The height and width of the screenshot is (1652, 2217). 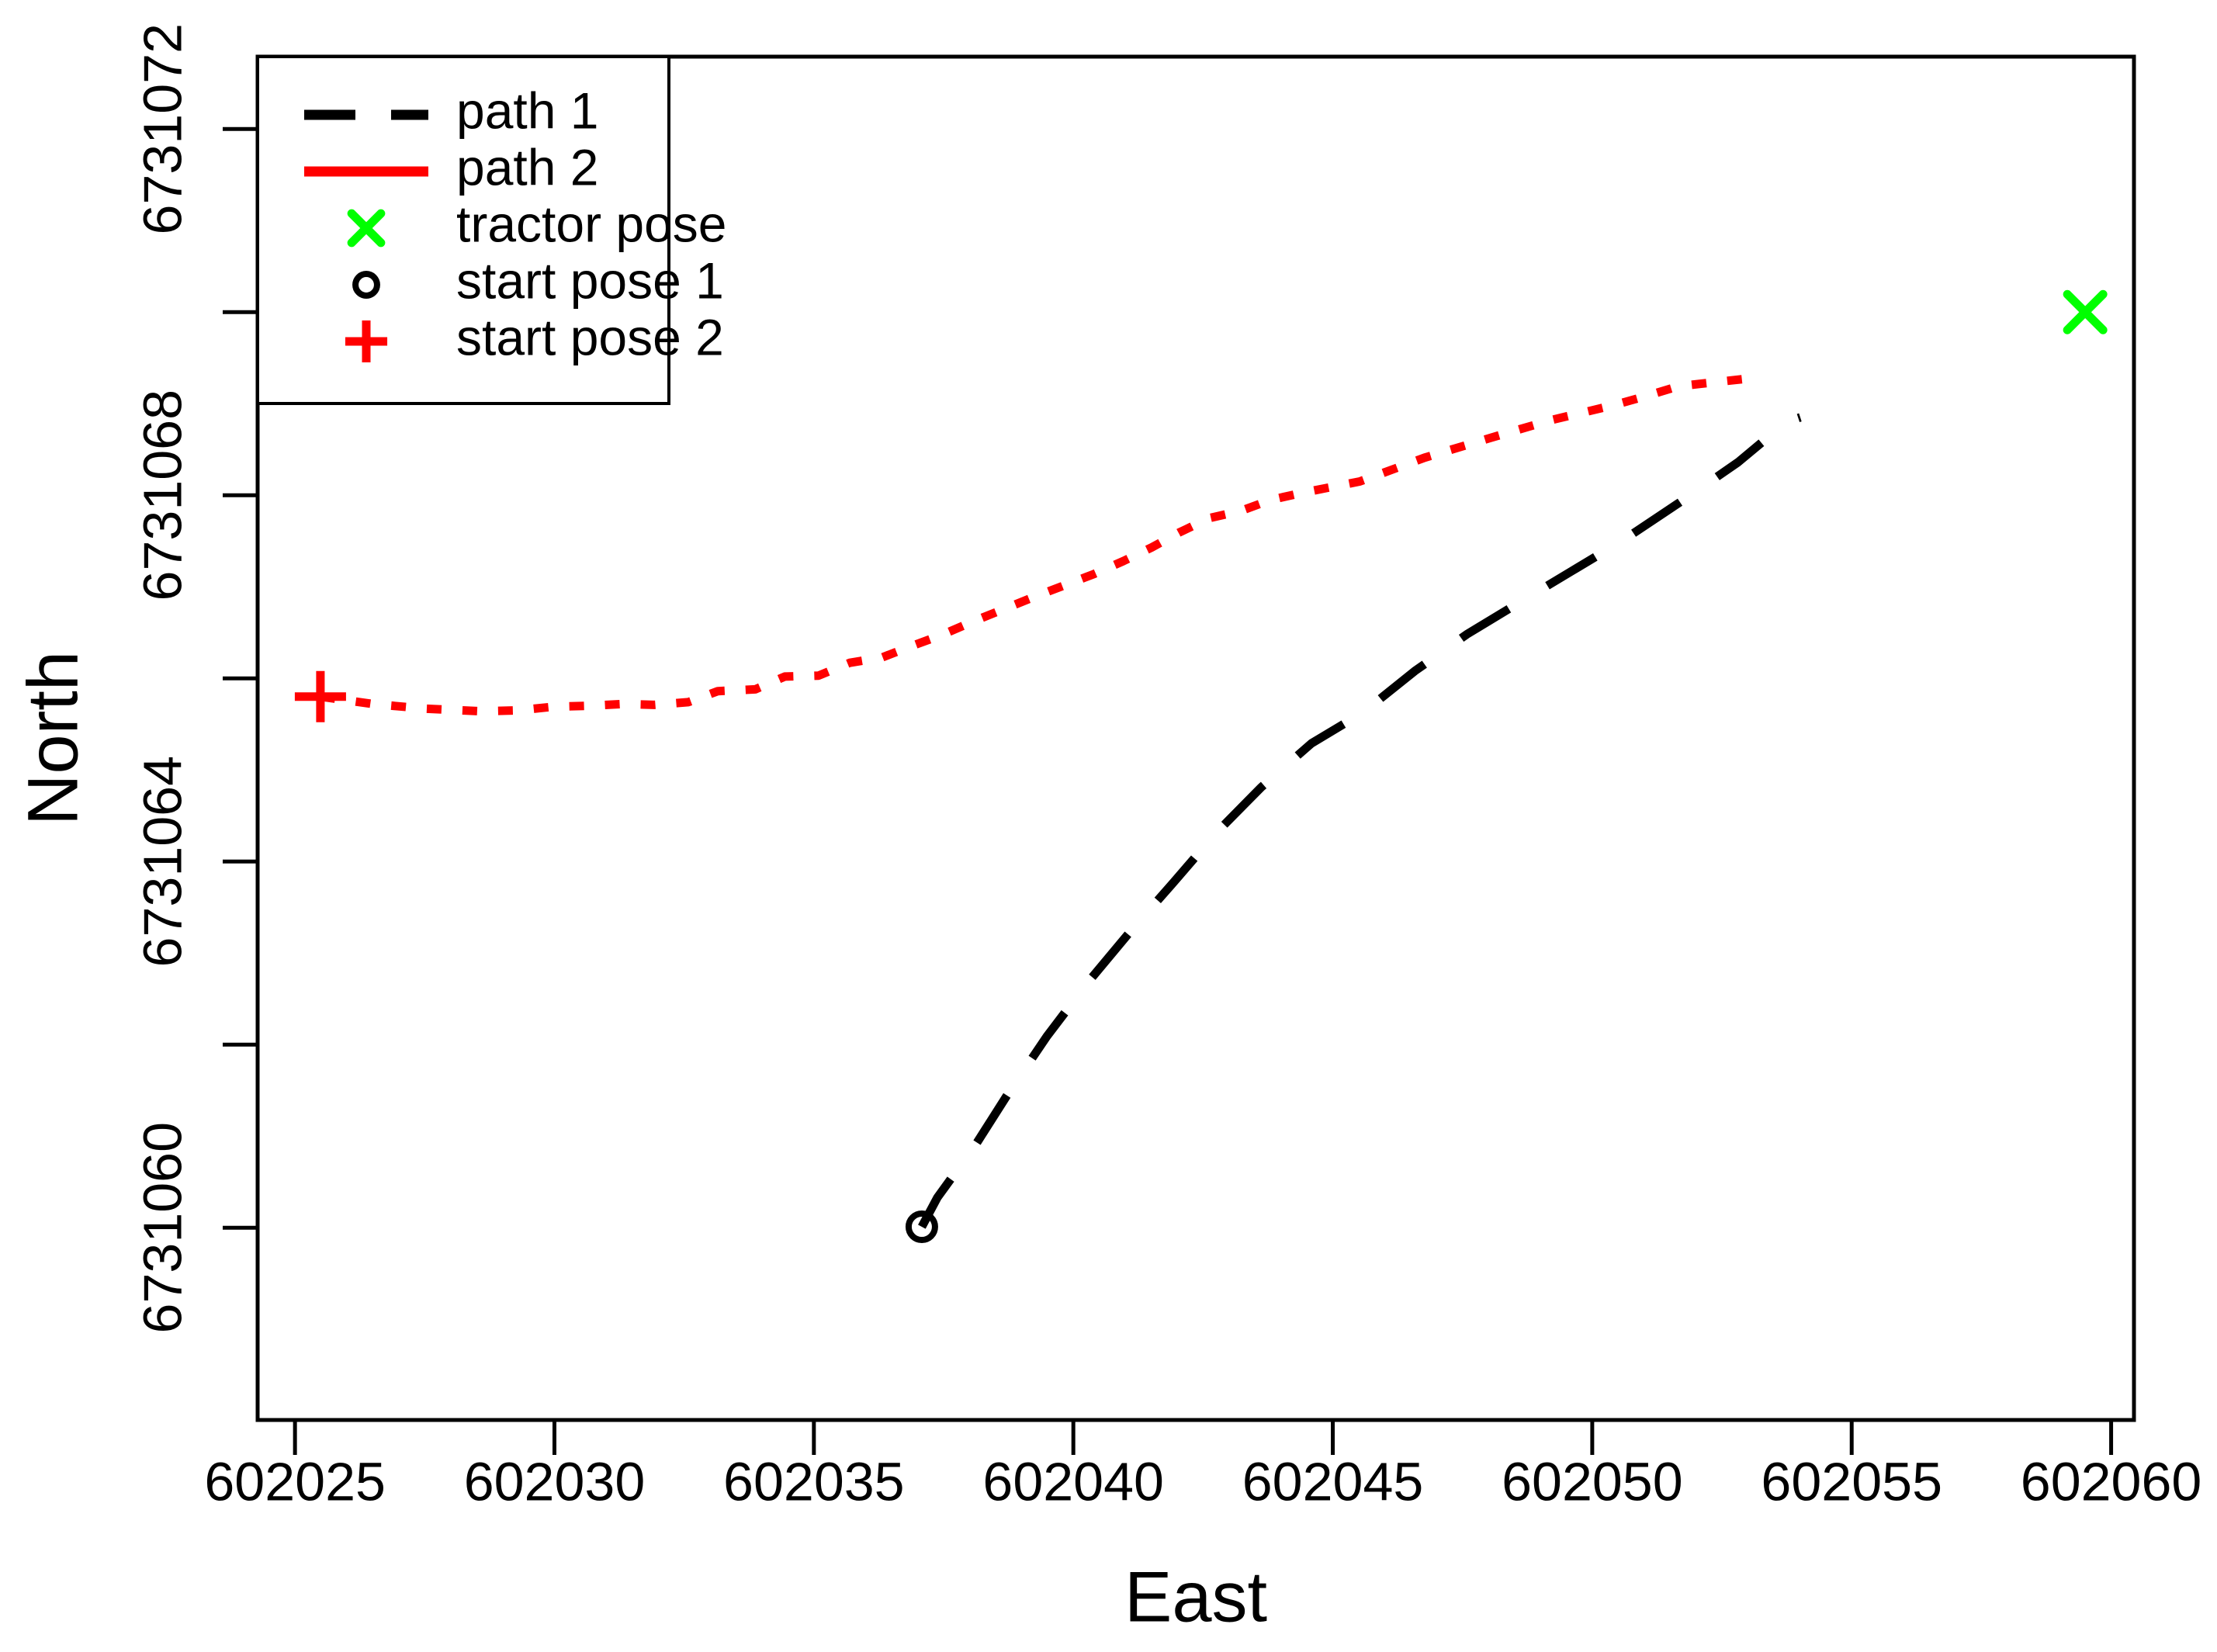 I want to click on x-axis-tick-label: 602030, so click(x=555, y=1481).